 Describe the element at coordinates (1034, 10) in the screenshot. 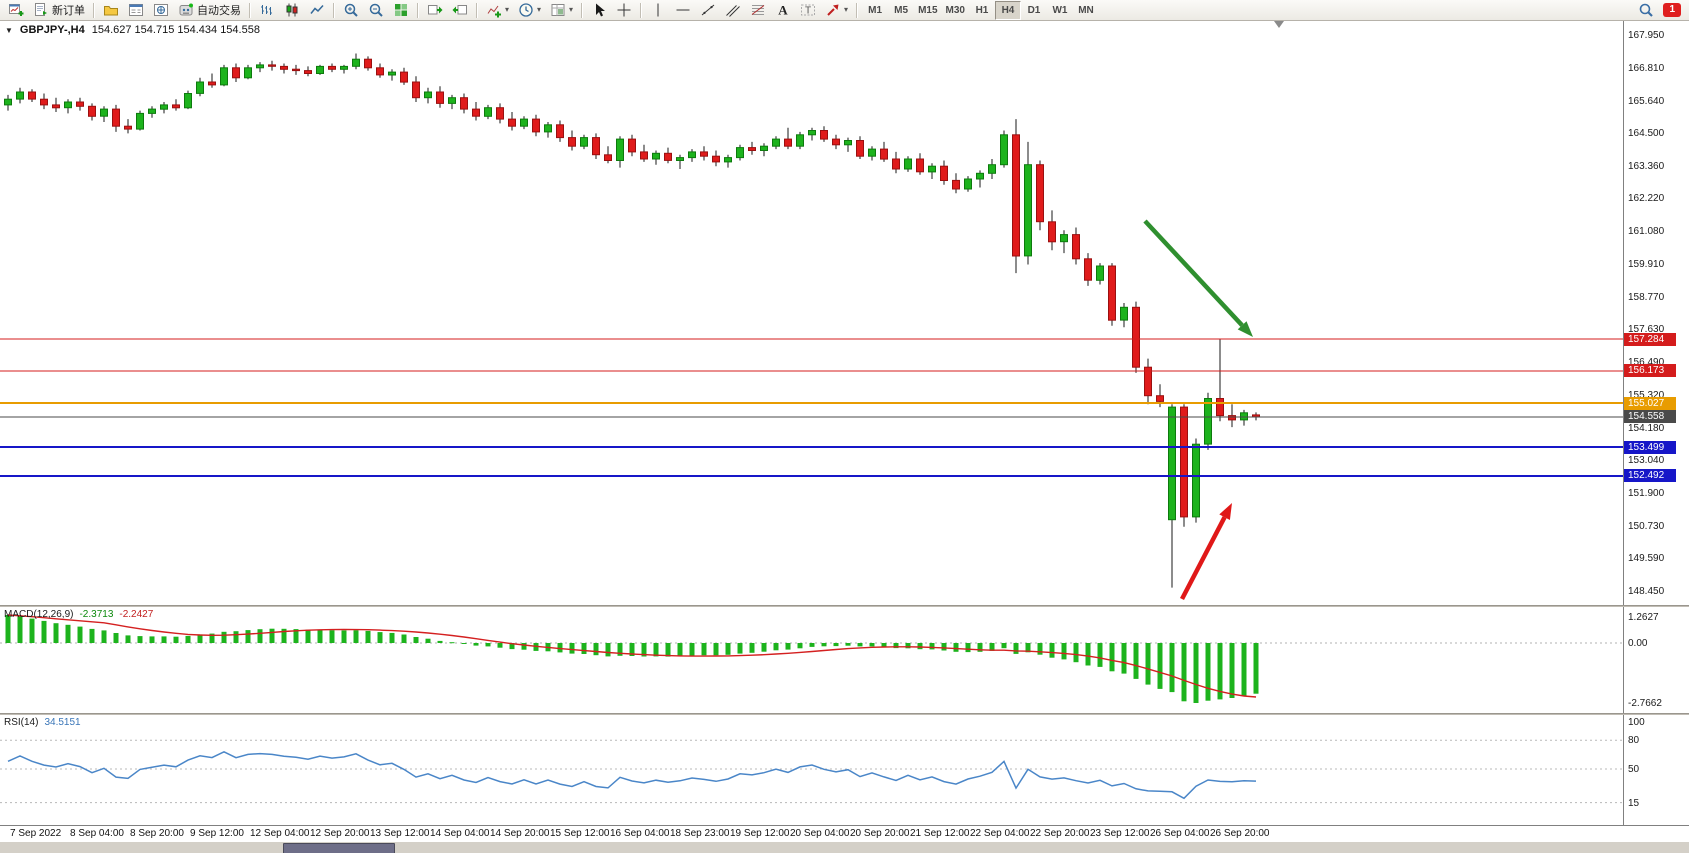

I see `timeframe-button-d1: D1` at that location.